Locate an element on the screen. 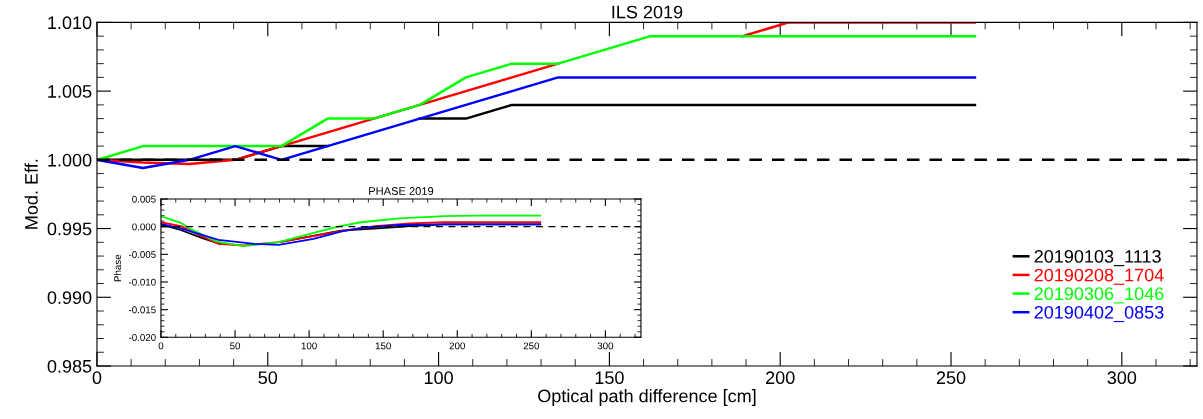 The width and height of the screenshot is (1203, 419). legend-label: 20190103_1113 is located at coordinates (1097, 258).